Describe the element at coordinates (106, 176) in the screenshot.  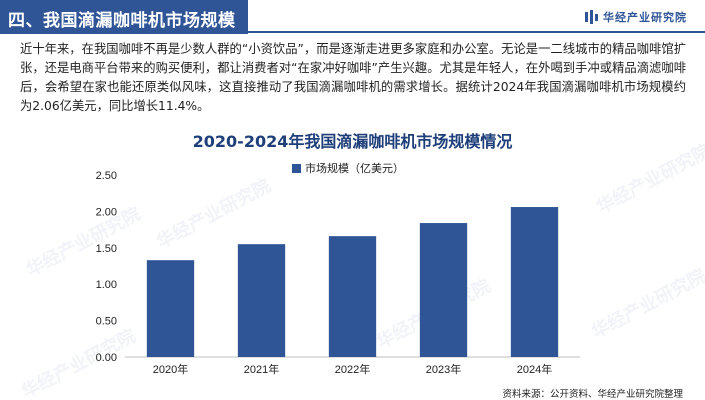
I see `y-tick-label: 2.50` at that location.